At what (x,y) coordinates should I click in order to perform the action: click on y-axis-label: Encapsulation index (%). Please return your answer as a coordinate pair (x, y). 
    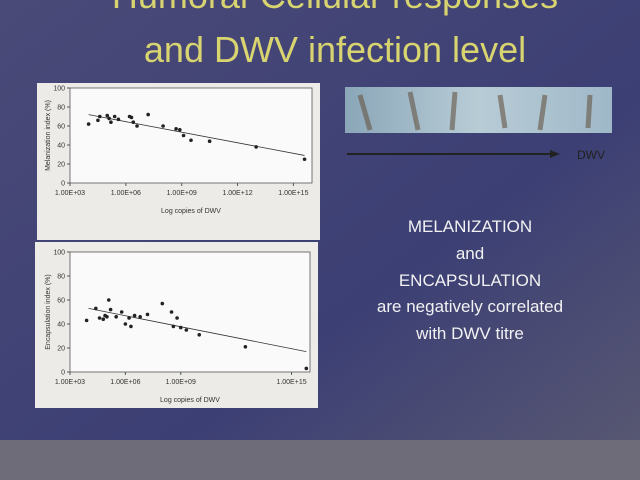
    Looking at the image, I should click on (48, 312).